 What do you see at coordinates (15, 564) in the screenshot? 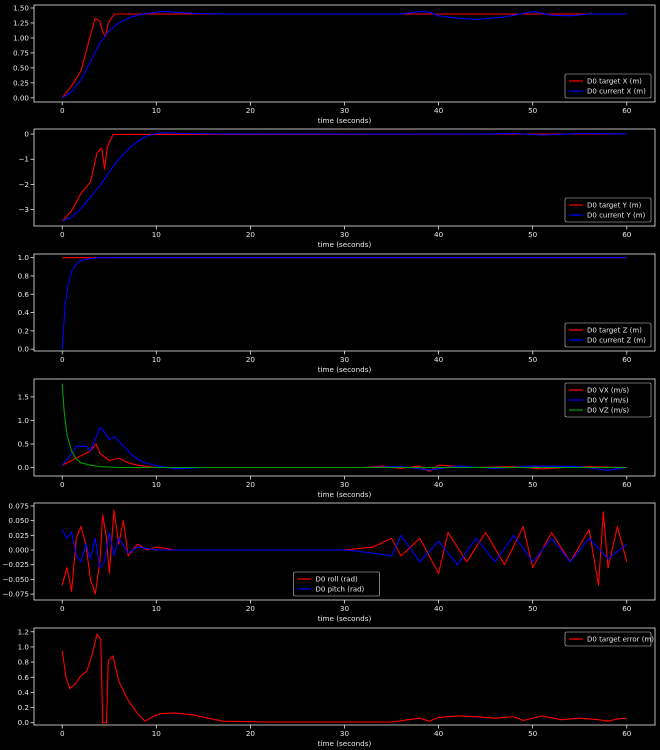
I see `y-tick-label: −0.025` at bounding box center [15, 564].